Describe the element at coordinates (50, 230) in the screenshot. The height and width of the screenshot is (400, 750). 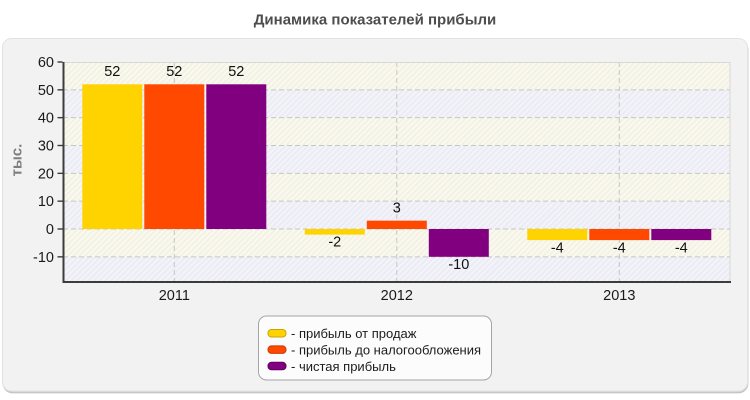
I see `svg-text: 0` at that location.